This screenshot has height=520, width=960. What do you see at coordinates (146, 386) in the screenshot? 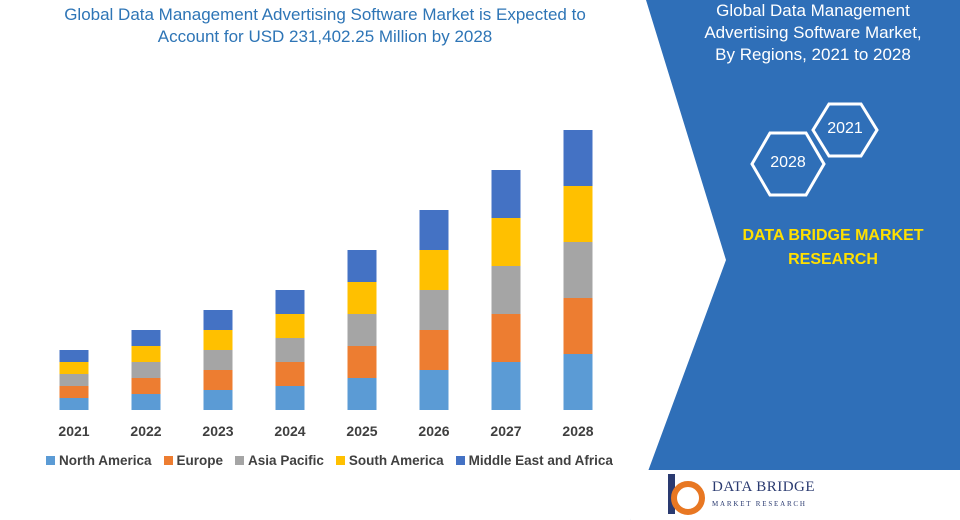
I see `bar-segment-2022-europe` at bounding box center [146, 386].